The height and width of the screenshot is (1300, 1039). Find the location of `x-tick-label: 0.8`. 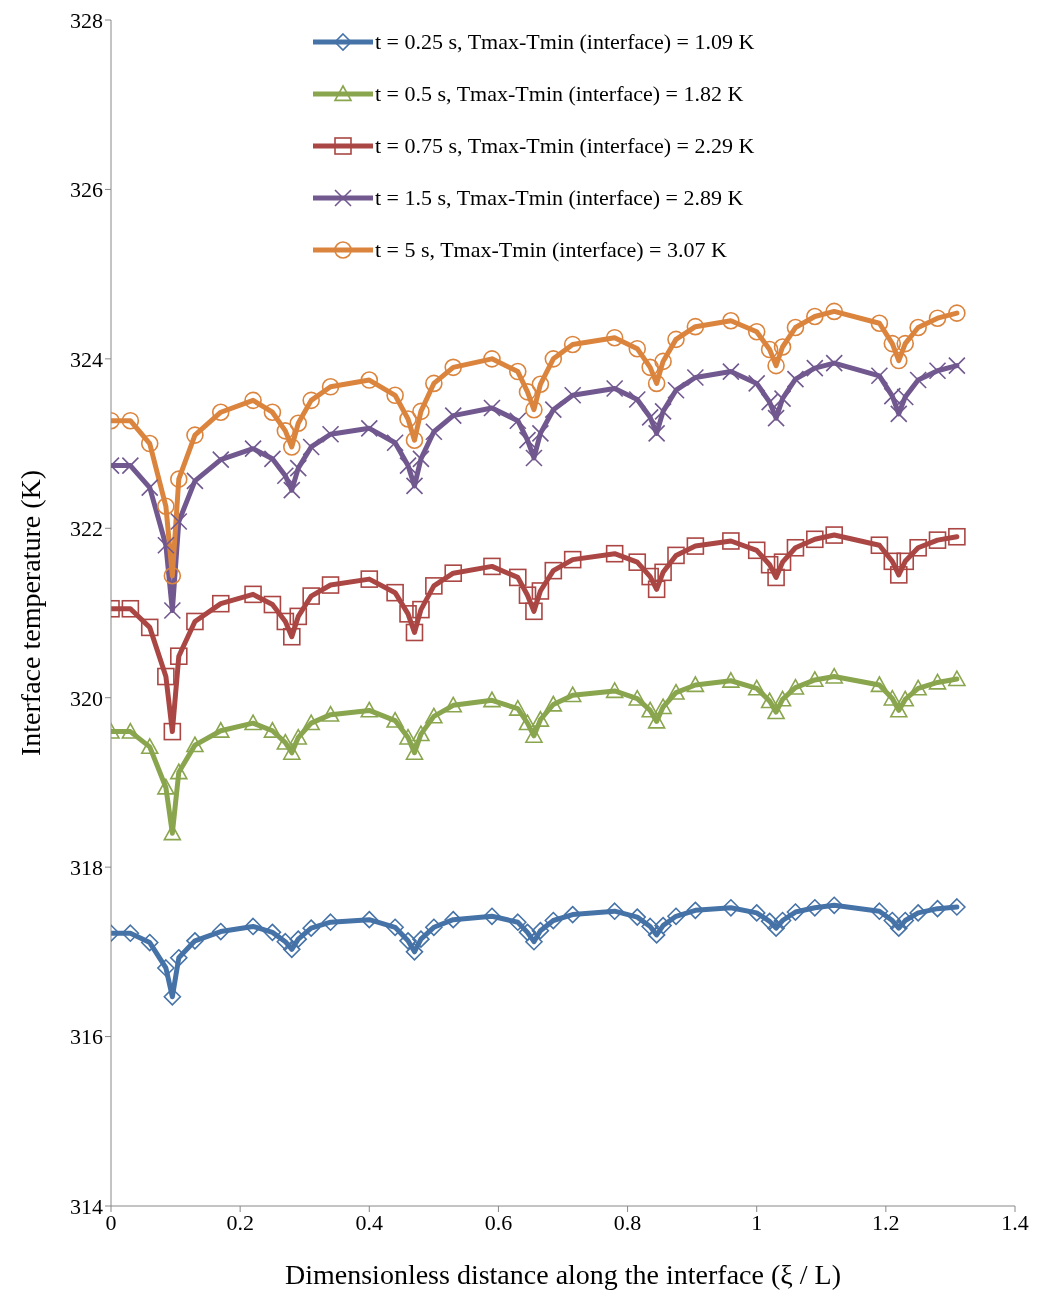

x-tick-label: 0.8 is located at coordinates (627, 1222).